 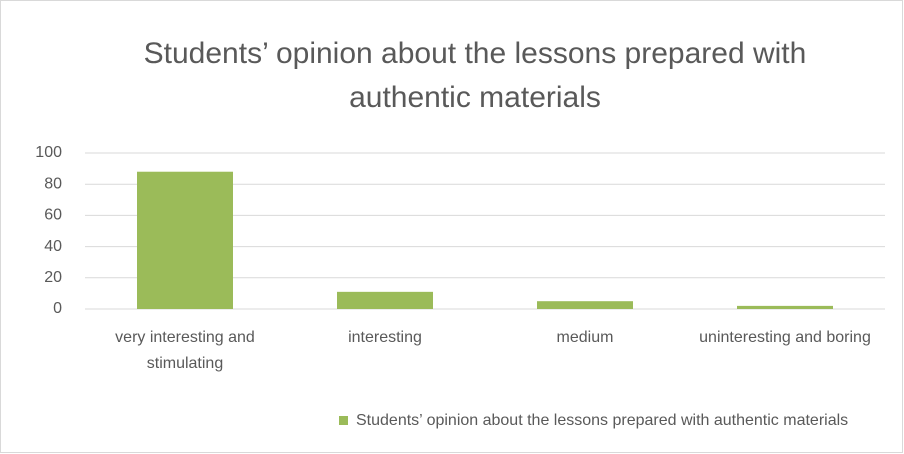 I want to click on x-tick-label: uninteresting and boring, so click(x=785, y=337).